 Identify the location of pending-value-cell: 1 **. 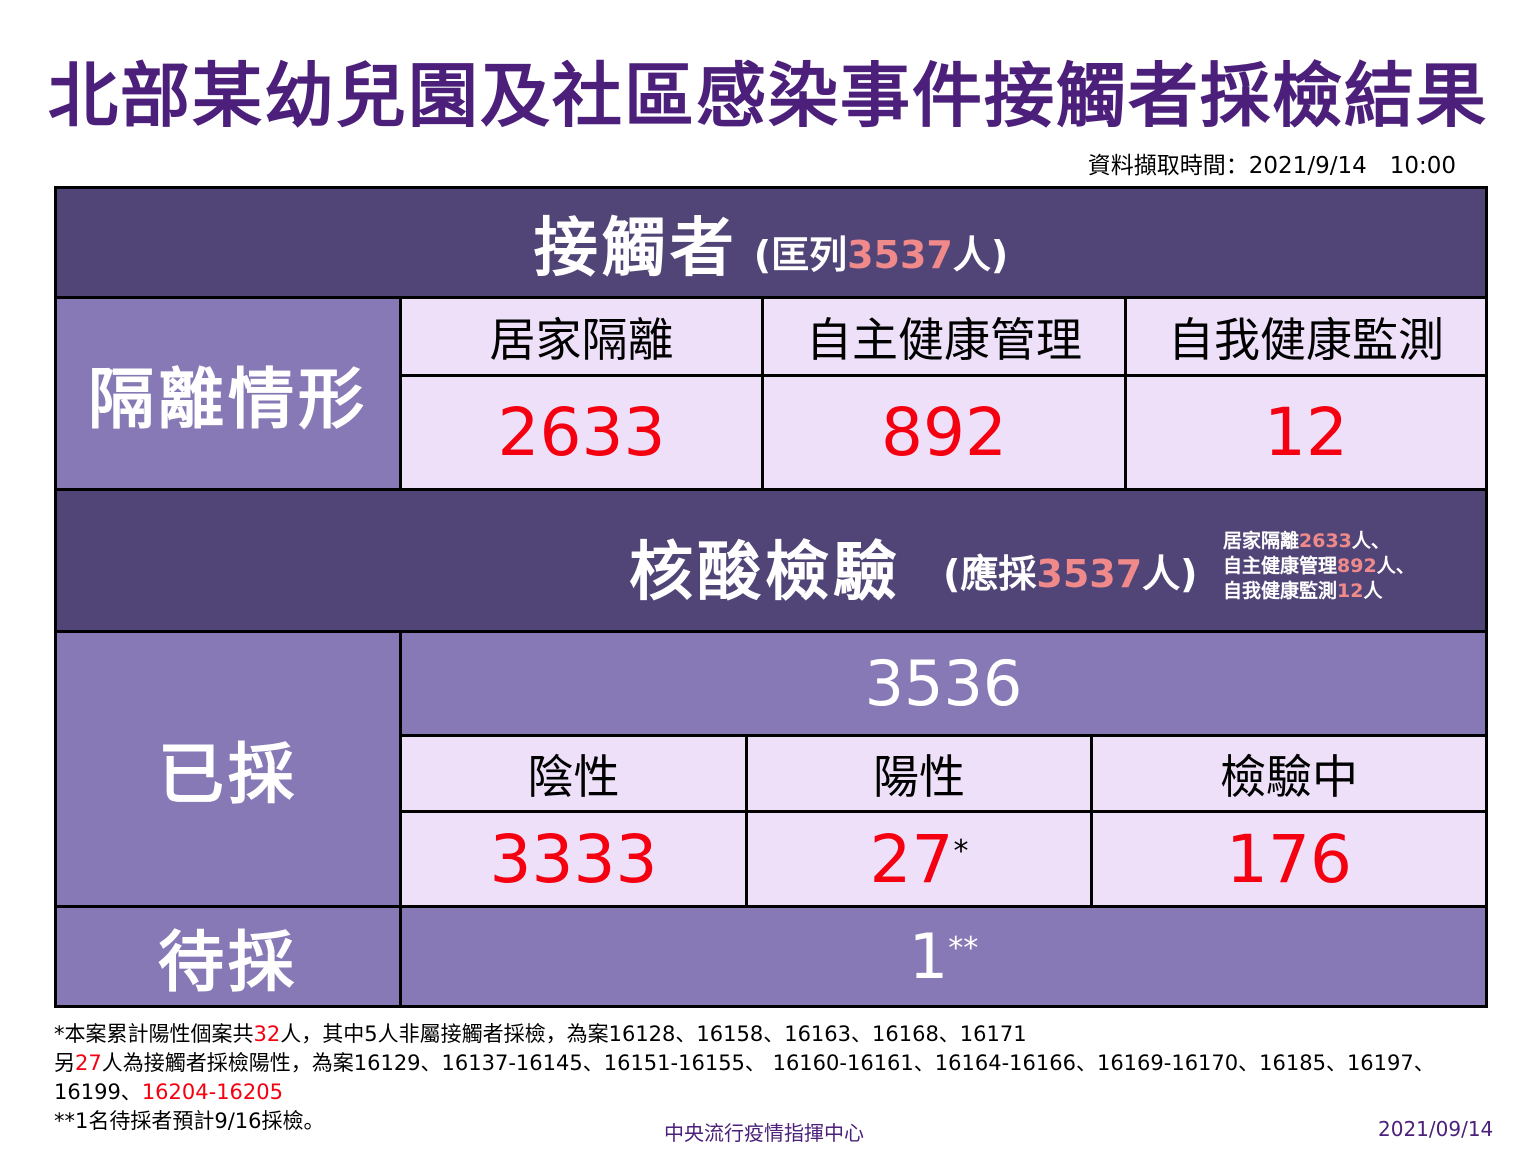
(943, 956).